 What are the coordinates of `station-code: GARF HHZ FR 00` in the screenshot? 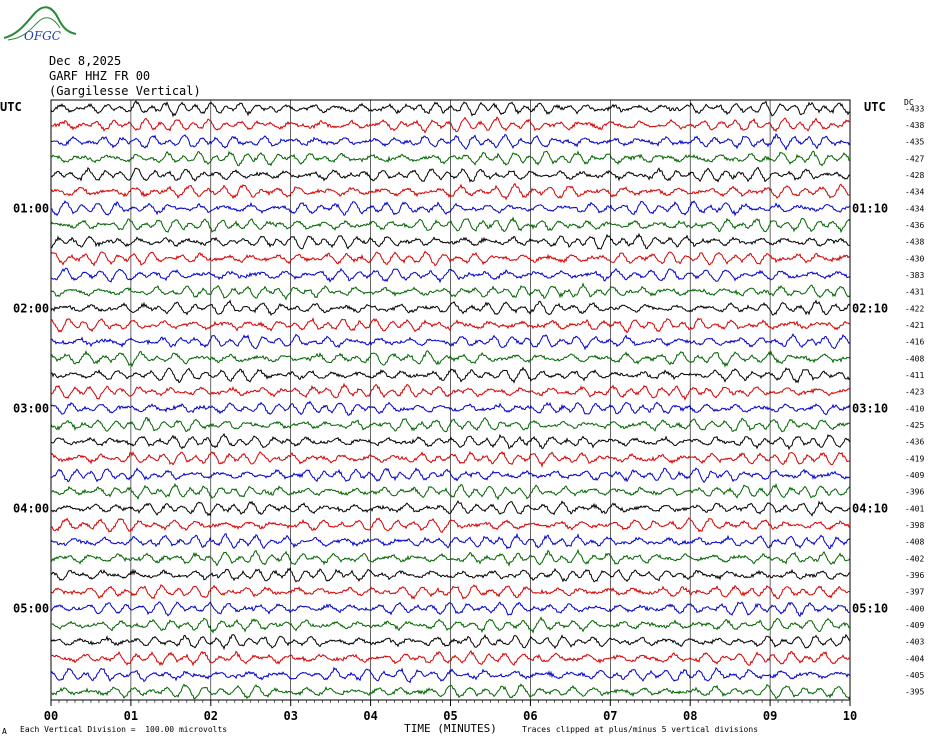 It's located at (100, 76).